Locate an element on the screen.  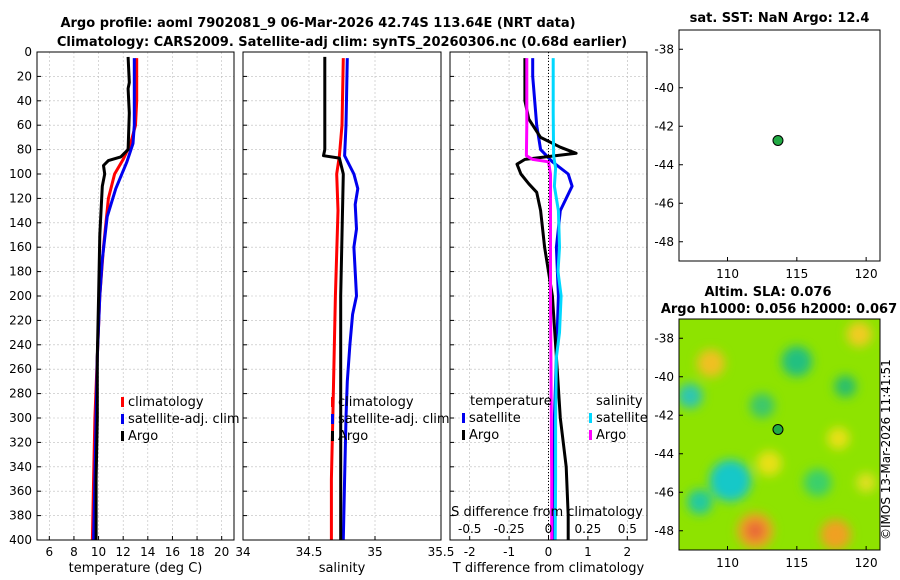
salinity-xtick-label: 35 is located at coordinates (374, 552).